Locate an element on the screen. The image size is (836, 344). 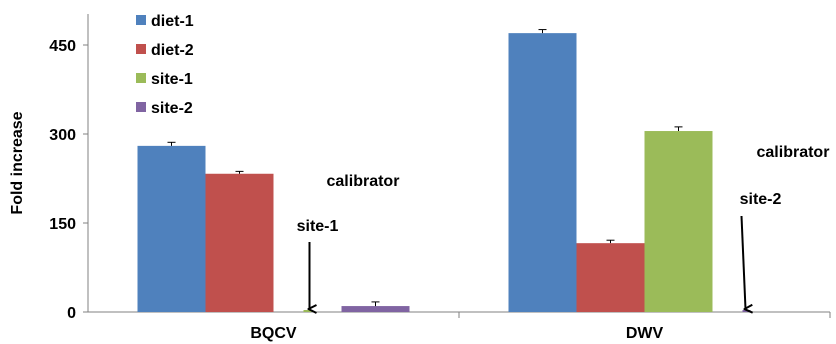
annotation-site-2-dwv: site-2 is located at coordinates (761, 199).